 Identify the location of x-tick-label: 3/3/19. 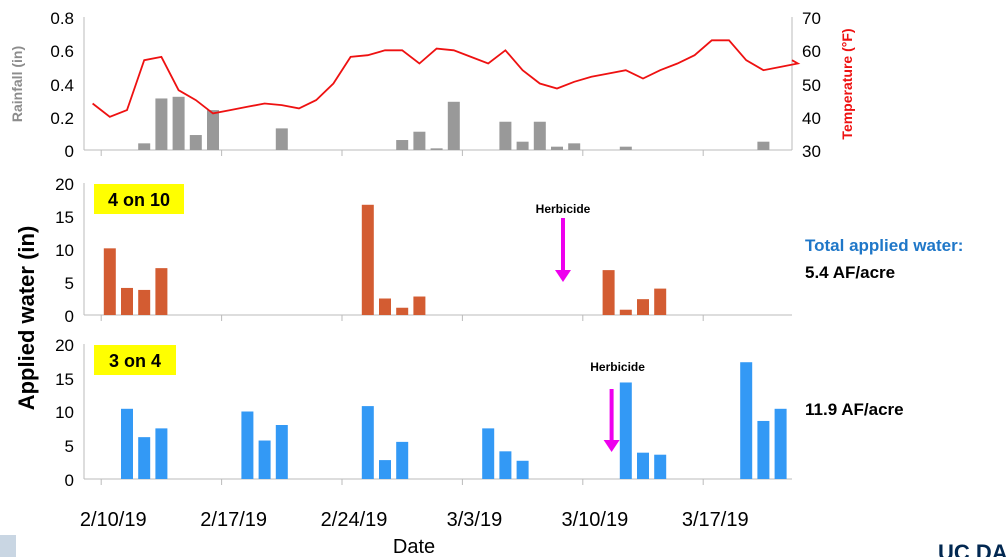
(475, 520).